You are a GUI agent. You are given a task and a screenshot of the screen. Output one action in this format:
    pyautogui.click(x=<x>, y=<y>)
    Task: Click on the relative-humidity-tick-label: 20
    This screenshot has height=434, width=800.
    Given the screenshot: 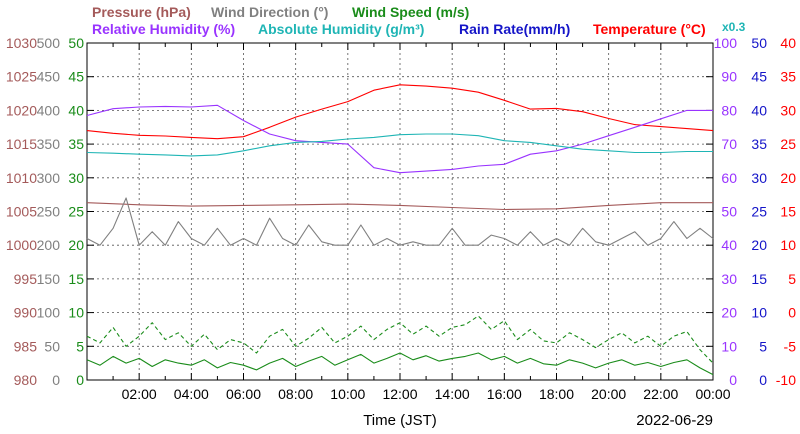 What is the action you would take?
    pyautogui.click(x=729, y=313)
    